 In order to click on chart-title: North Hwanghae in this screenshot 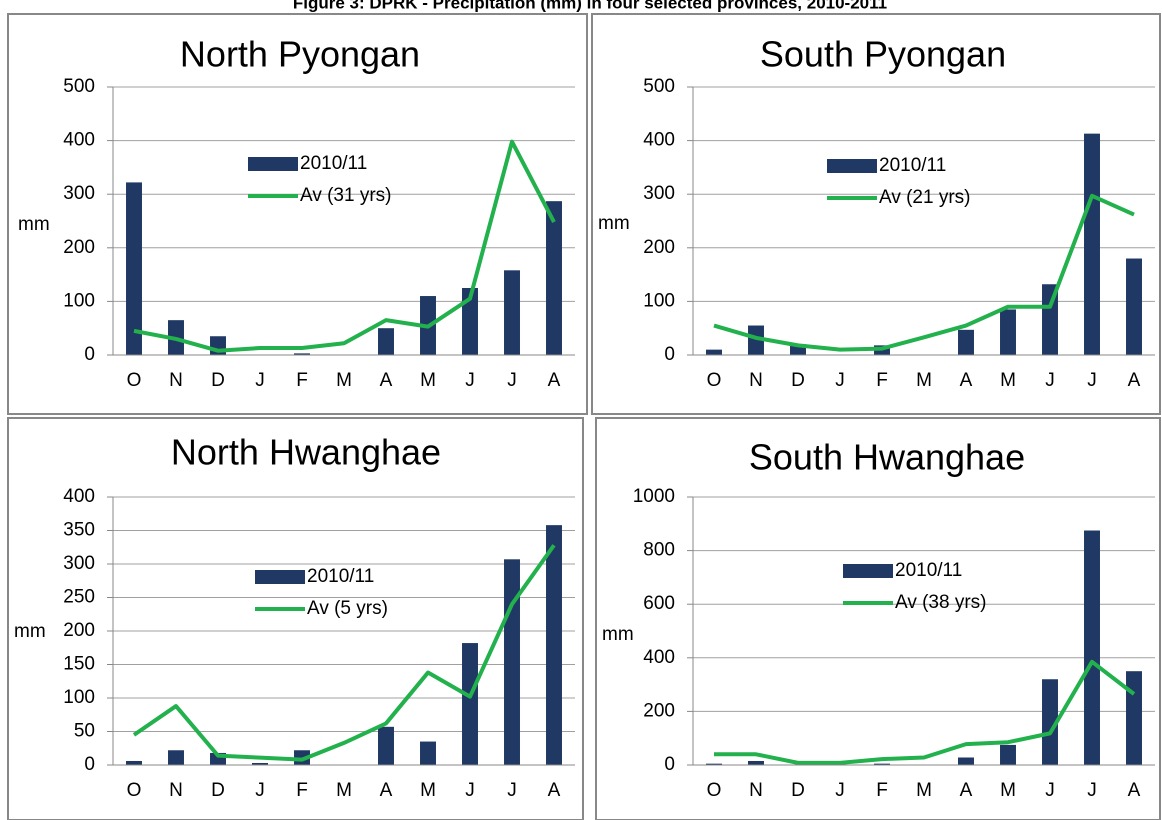, I will do `click(306, 452)`.